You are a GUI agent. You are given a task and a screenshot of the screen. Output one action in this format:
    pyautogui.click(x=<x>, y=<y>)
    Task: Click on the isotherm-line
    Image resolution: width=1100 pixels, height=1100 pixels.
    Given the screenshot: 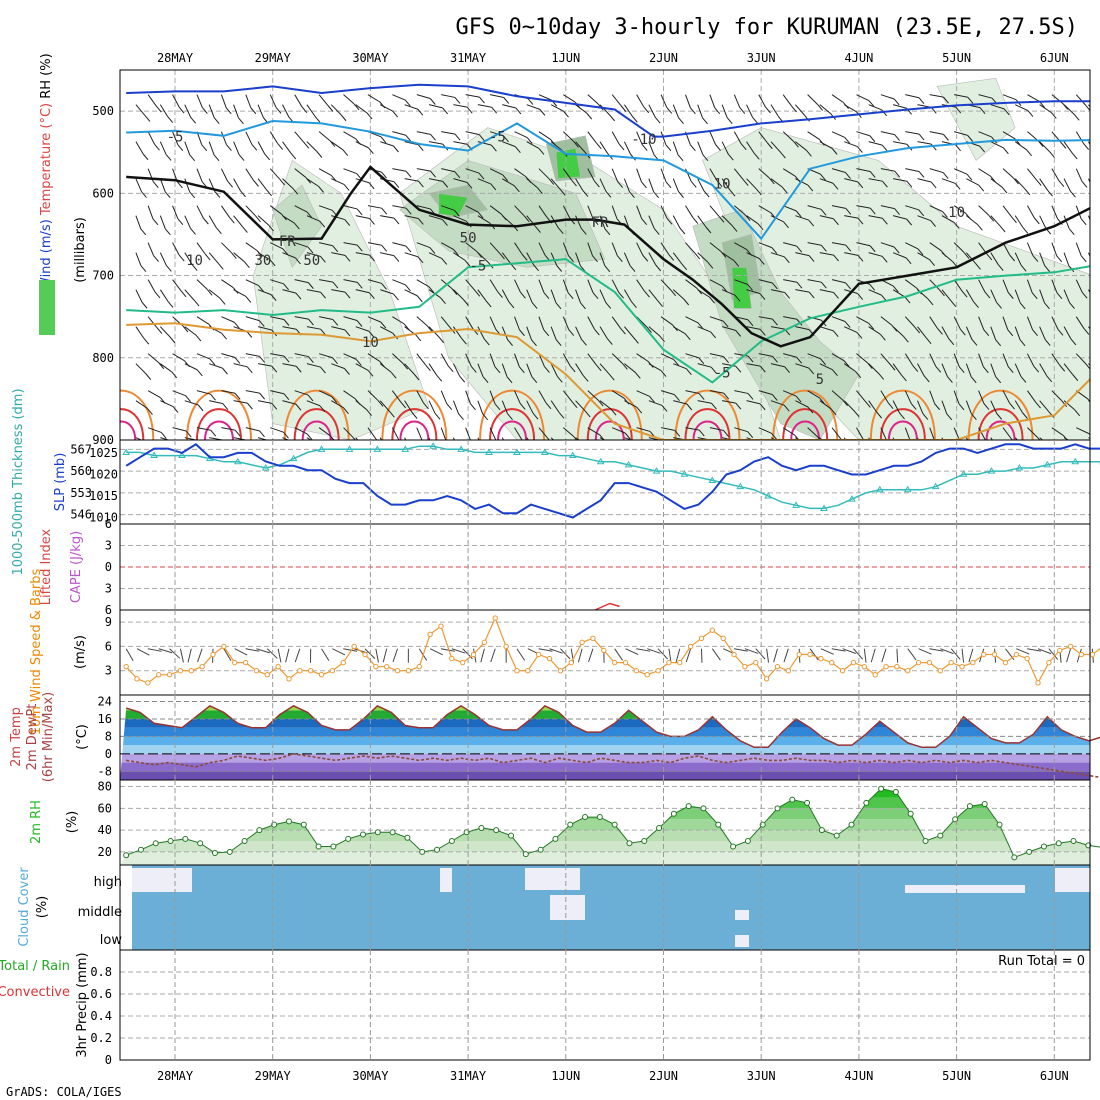 What is the action you would take?
    pyautogui.click(x=608, y=256)
    